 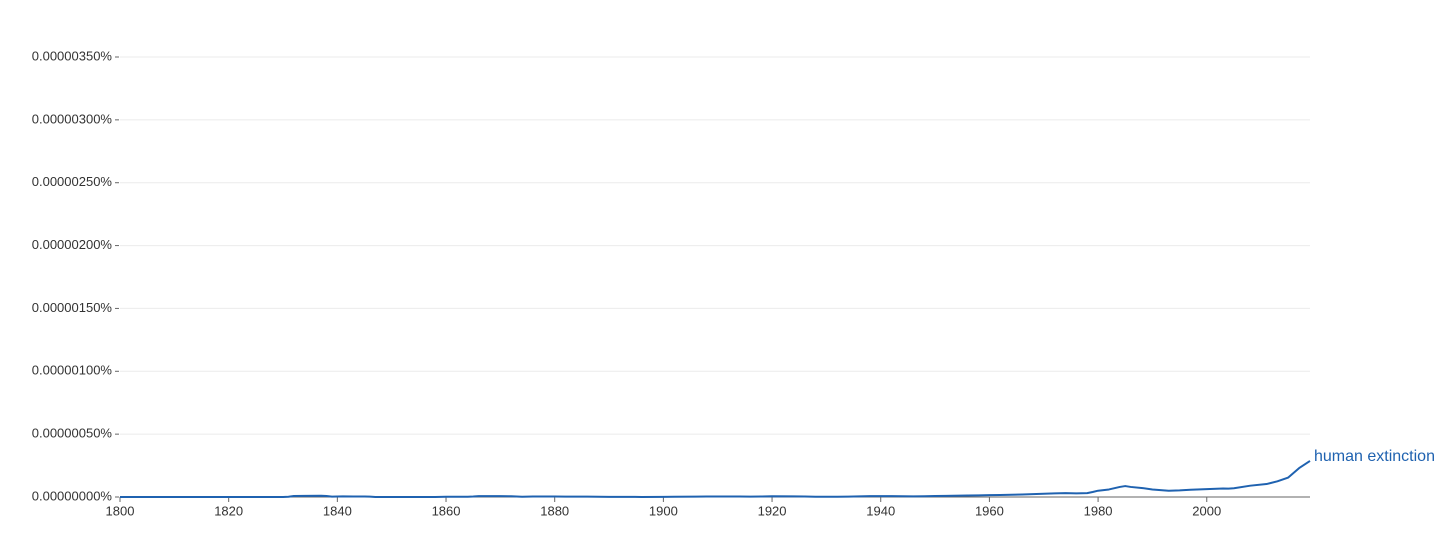 What do you see at coordinates (880, 510) in the screenshot?
I see `x-tick-label: 1940` at bounding box center [880, 510].